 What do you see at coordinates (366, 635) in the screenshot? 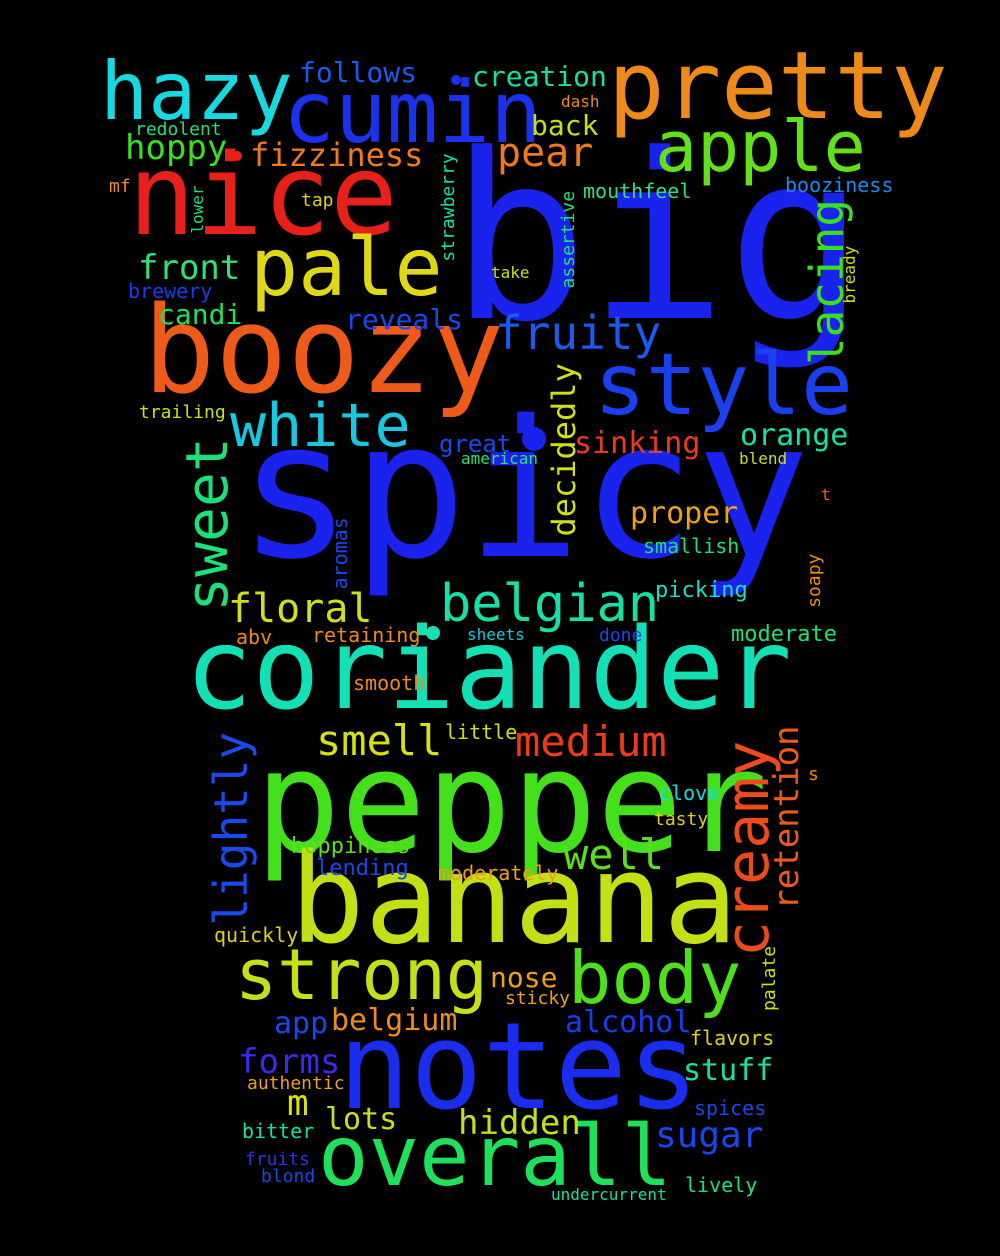
I see `word-retaining: retaining` at bounding box center [366, 635].